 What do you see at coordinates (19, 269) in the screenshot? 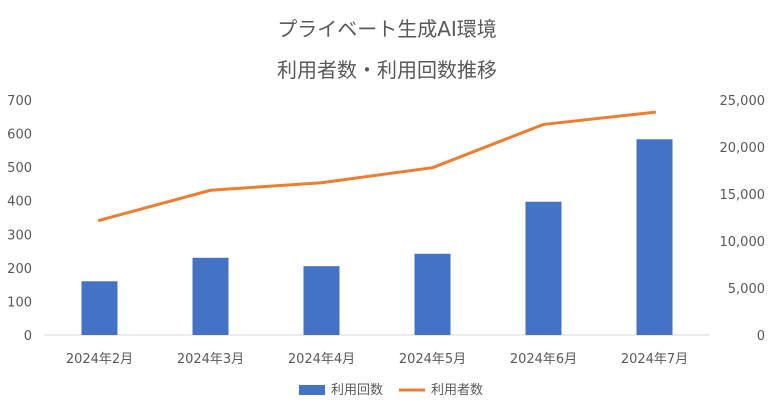
I see `left-tick-label: 200` at bounding box center [19, 269].